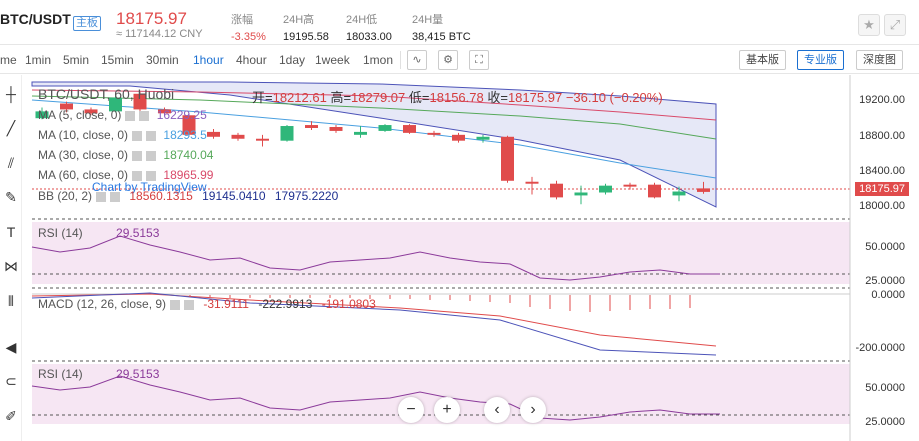  What do you see at coordinates (479, 60) in the screenshot?
I see `screenshot-icon: ⛶` at bounding box center [479, 60].